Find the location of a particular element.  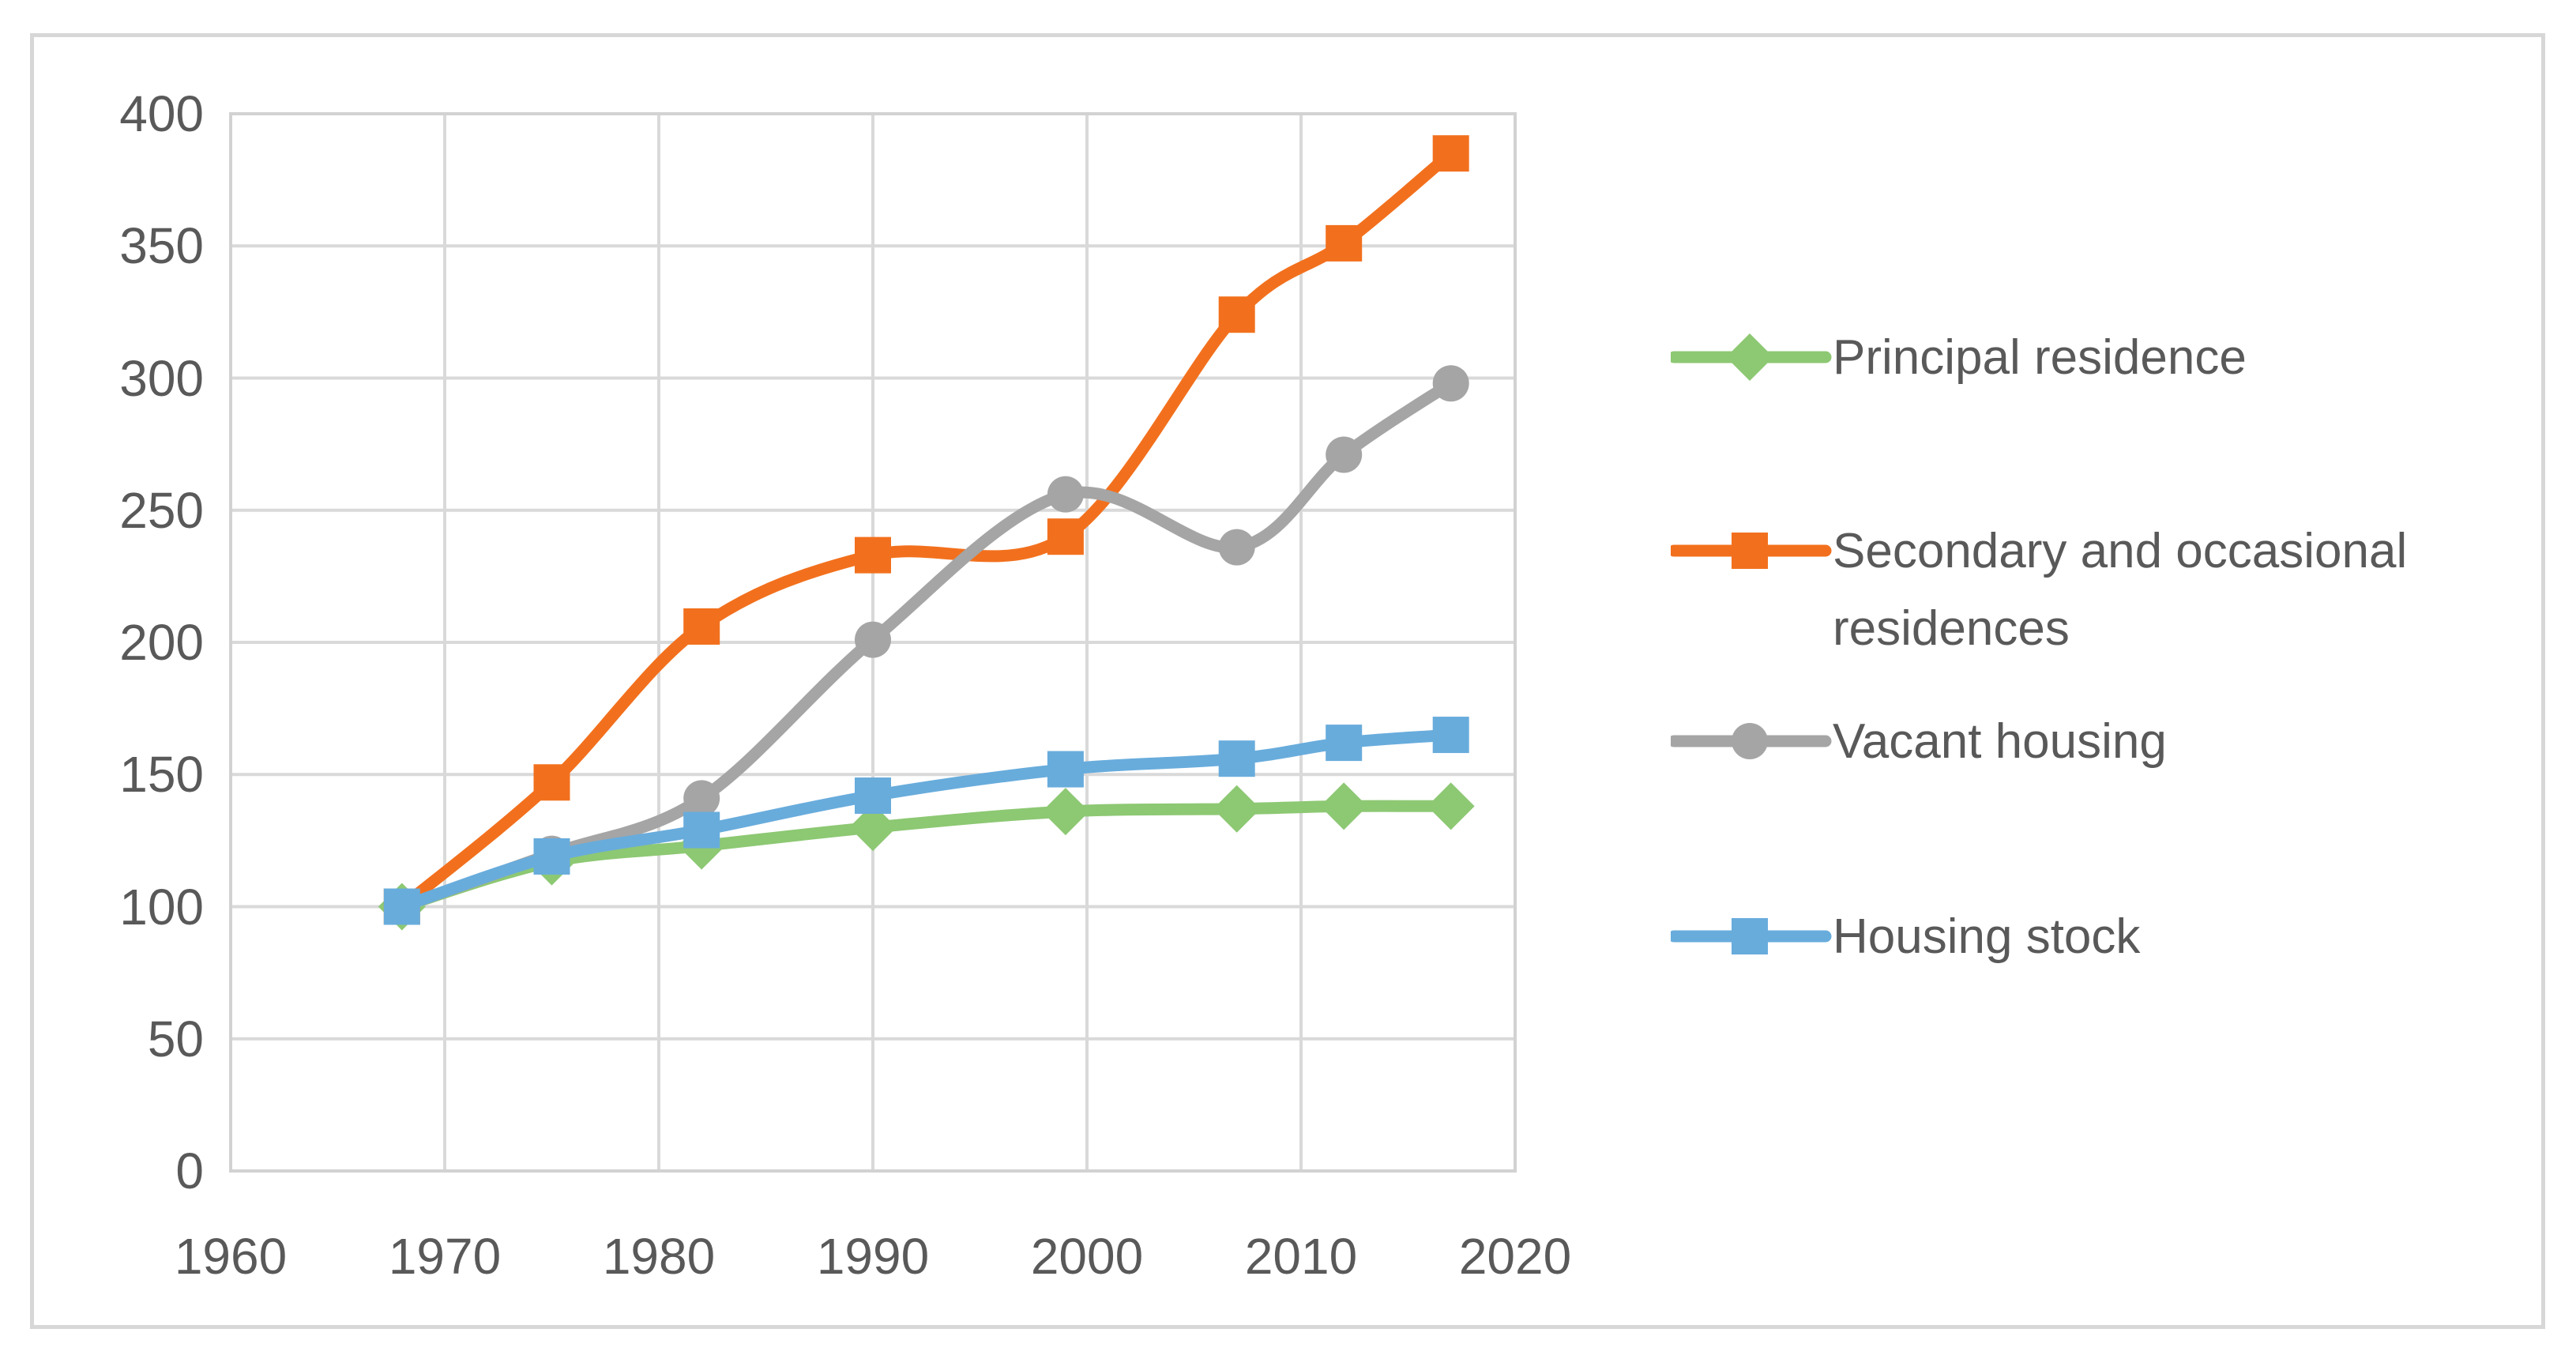

x-tick-label: 1980 is located at coordinates (659, 1256).